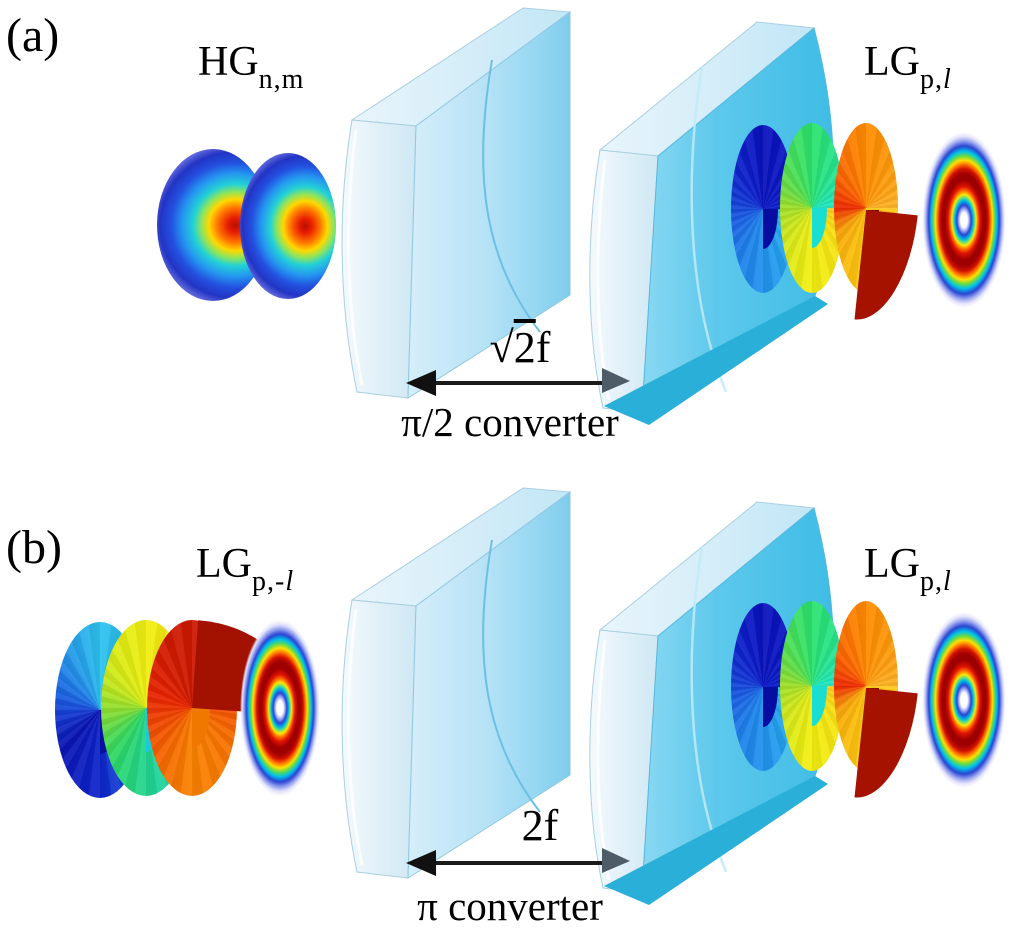  Describe the element at coordinates (281, 79) in the screenshot. I see `mode-subscript: n,m` at that location.